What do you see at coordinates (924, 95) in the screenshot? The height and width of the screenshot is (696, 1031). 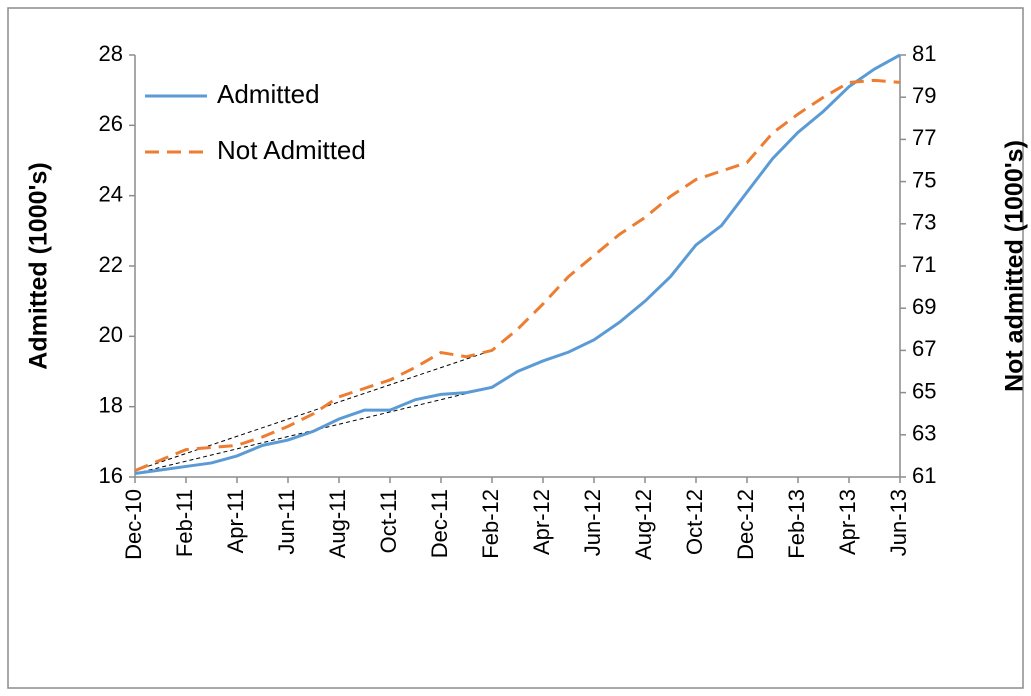 I see `y2-tick-label: 79` at bounding box center [924, 95].